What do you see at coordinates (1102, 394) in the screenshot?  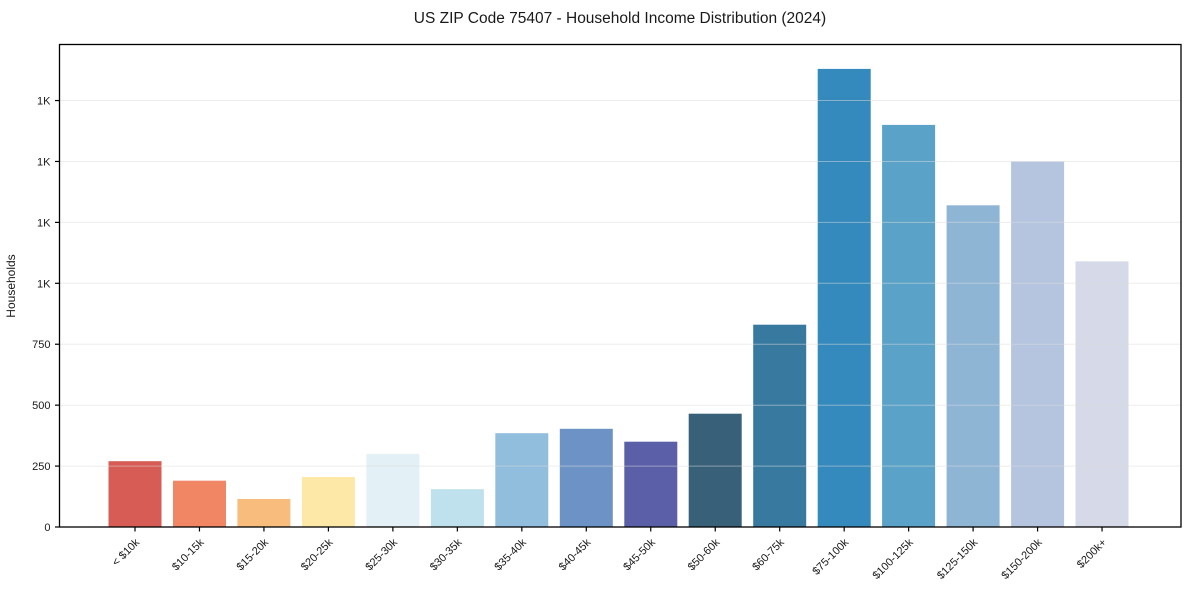 I see `bar-$200k+` at bounding box center [1102, 394].